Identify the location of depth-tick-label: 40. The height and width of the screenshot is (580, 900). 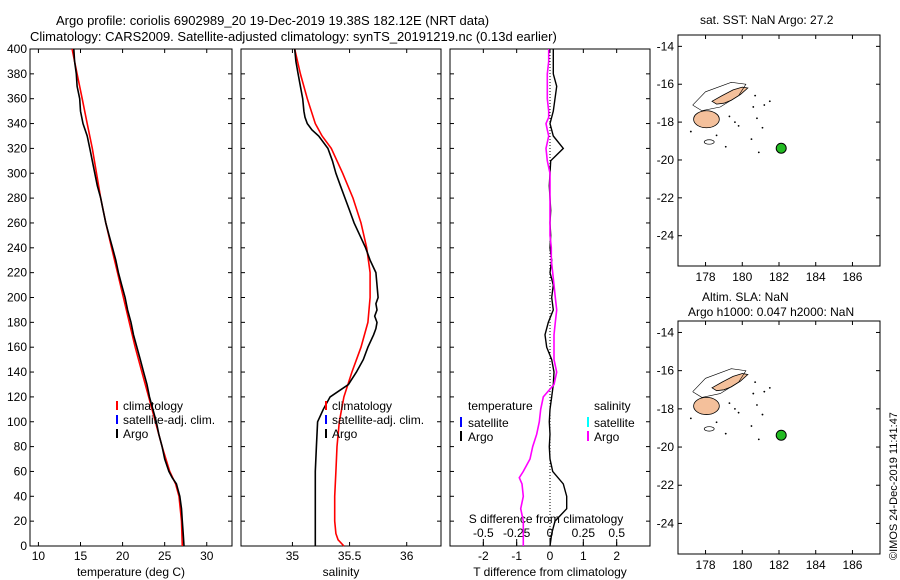
(21, 496).